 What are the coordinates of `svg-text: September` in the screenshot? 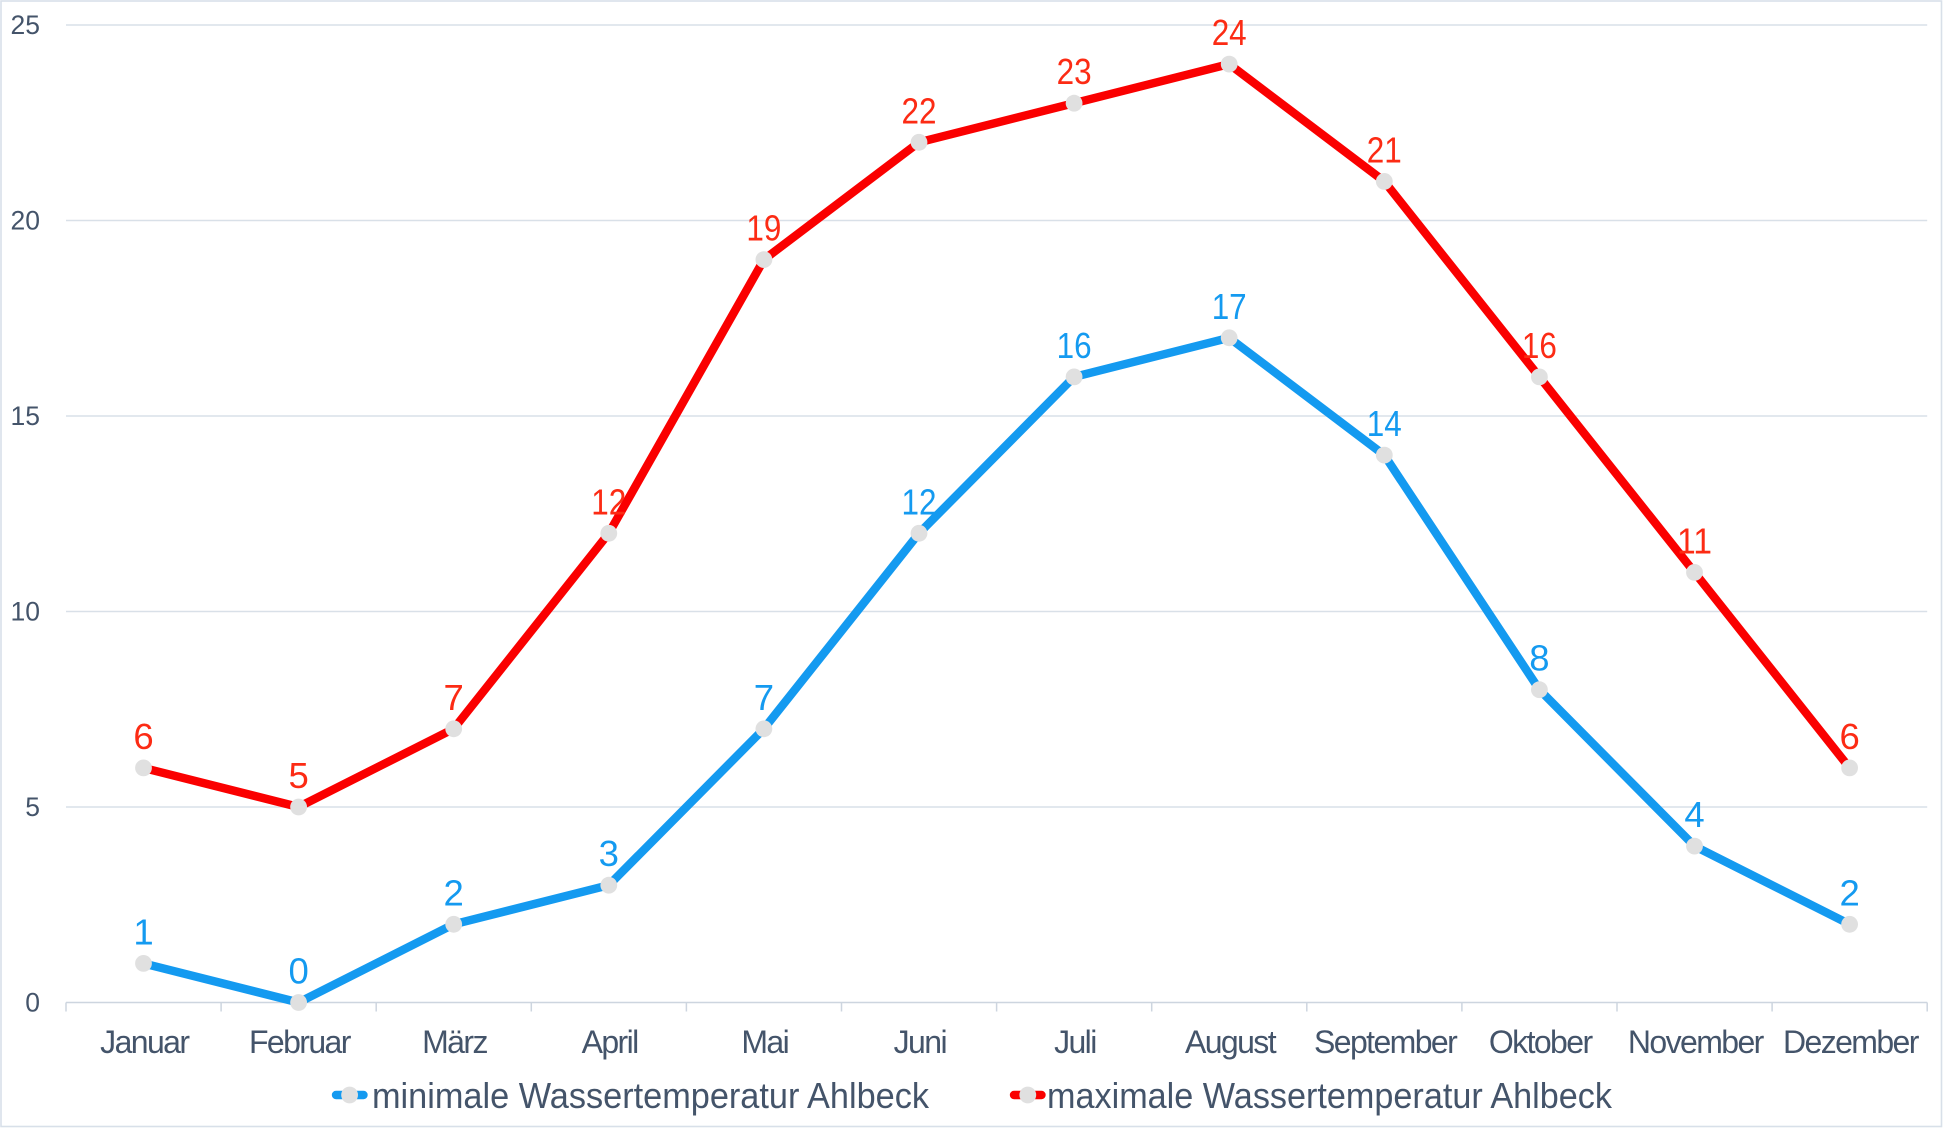 It's located at (1386, 1042).